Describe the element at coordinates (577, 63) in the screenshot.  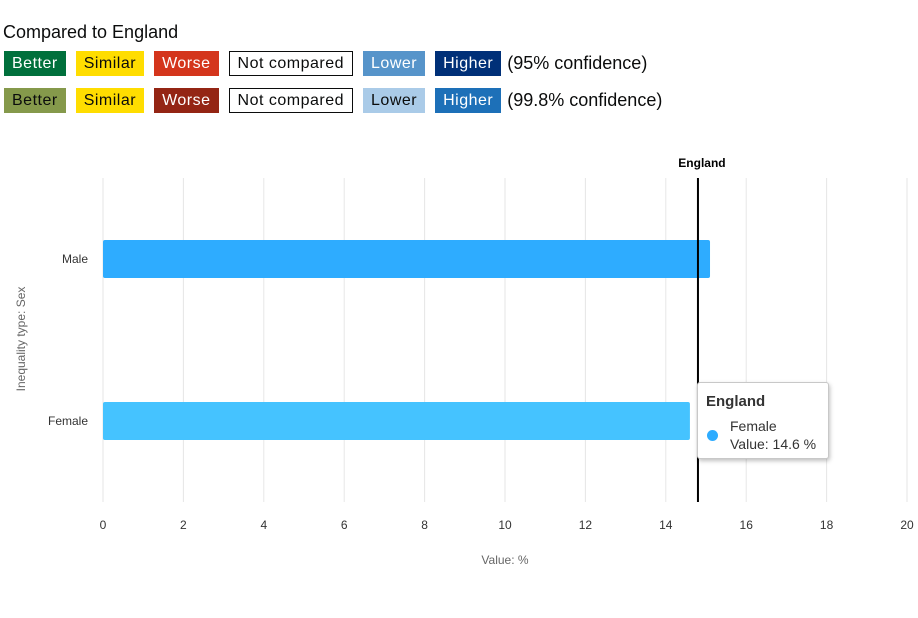
I see `legend-confidence-95: (95% confidence)` at that location.